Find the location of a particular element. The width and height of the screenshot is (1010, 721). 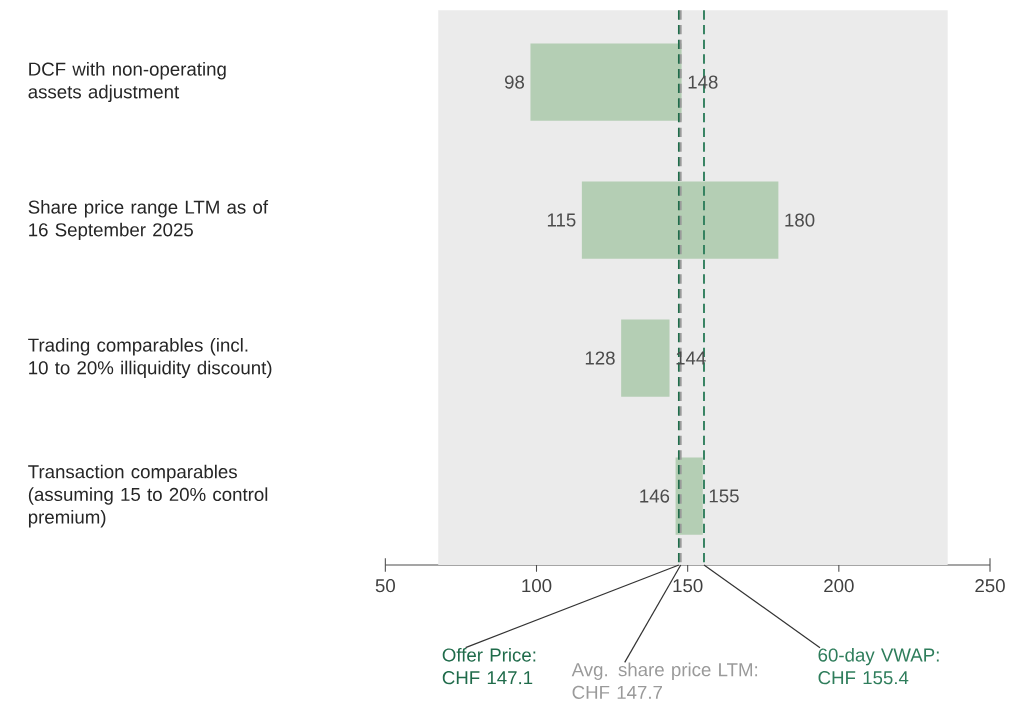

annotation: 144 is located at coordinates (691, 358).